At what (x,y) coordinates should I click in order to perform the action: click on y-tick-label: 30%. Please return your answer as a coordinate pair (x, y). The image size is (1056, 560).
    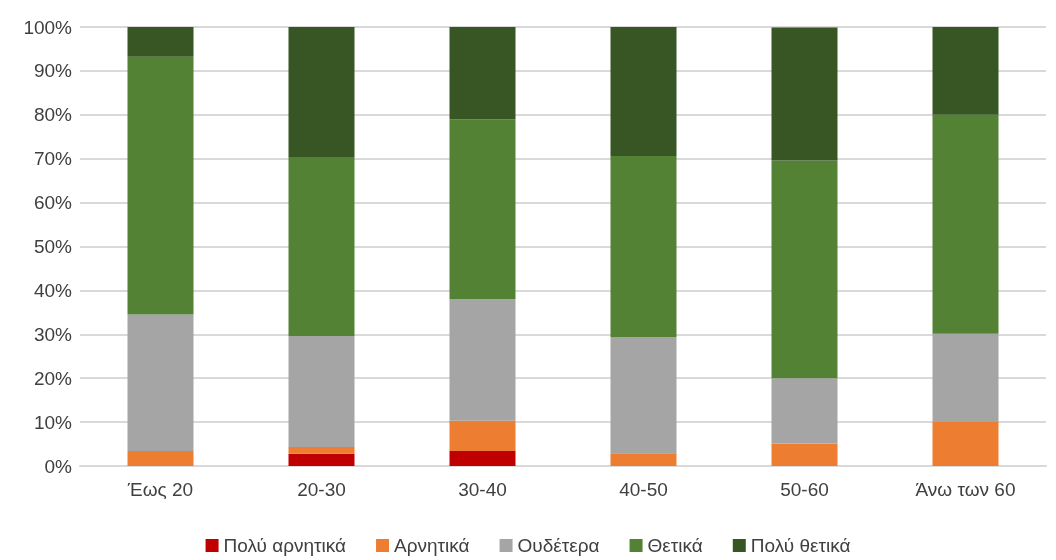
    Looking at the image, I should click on (53, 334).